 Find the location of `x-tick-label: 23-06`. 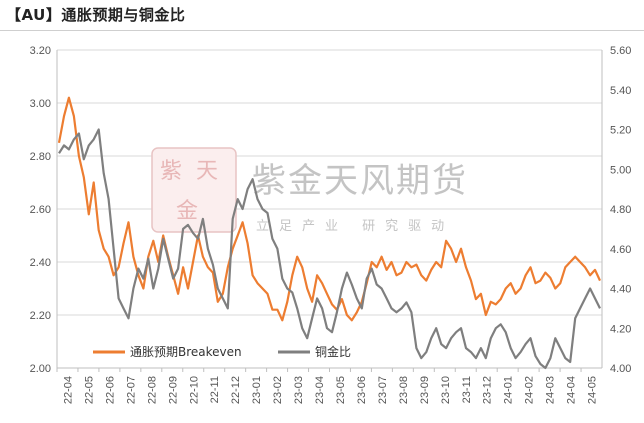

x-tick-label: 23-06 is located at coordinates (362, 390).